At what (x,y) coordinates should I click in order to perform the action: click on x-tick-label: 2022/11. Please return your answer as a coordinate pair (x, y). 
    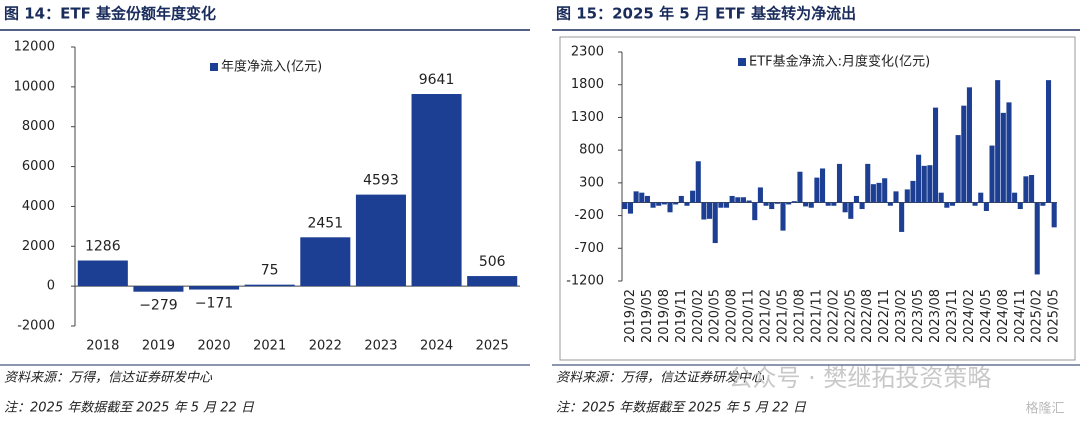
    Looking at the image, I should click on (884, 316).